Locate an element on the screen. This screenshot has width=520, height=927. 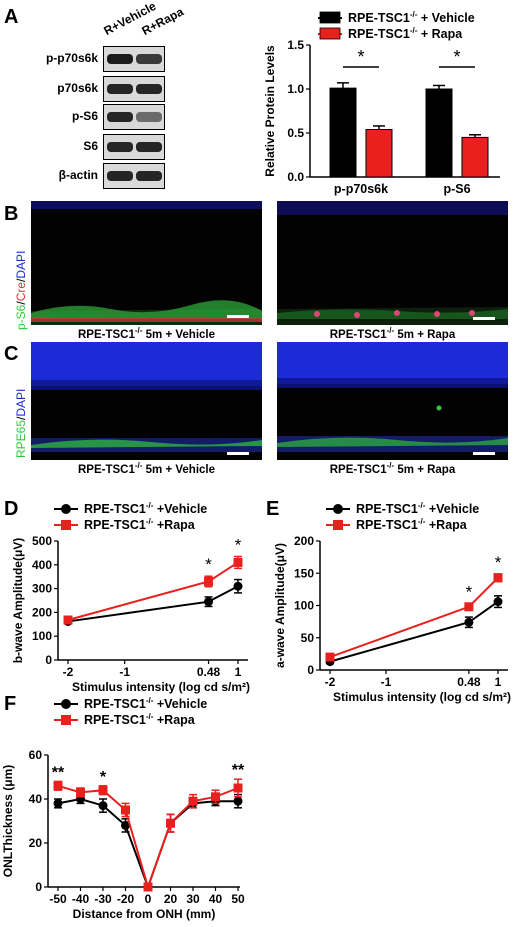
y-axis-label: b-wave Amplitude(μV) is located at coordinates (18, 601).